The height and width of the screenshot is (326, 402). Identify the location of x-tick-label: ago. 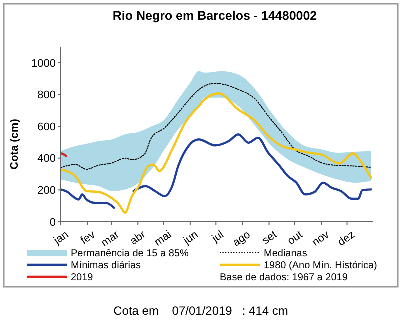
(241, 239).